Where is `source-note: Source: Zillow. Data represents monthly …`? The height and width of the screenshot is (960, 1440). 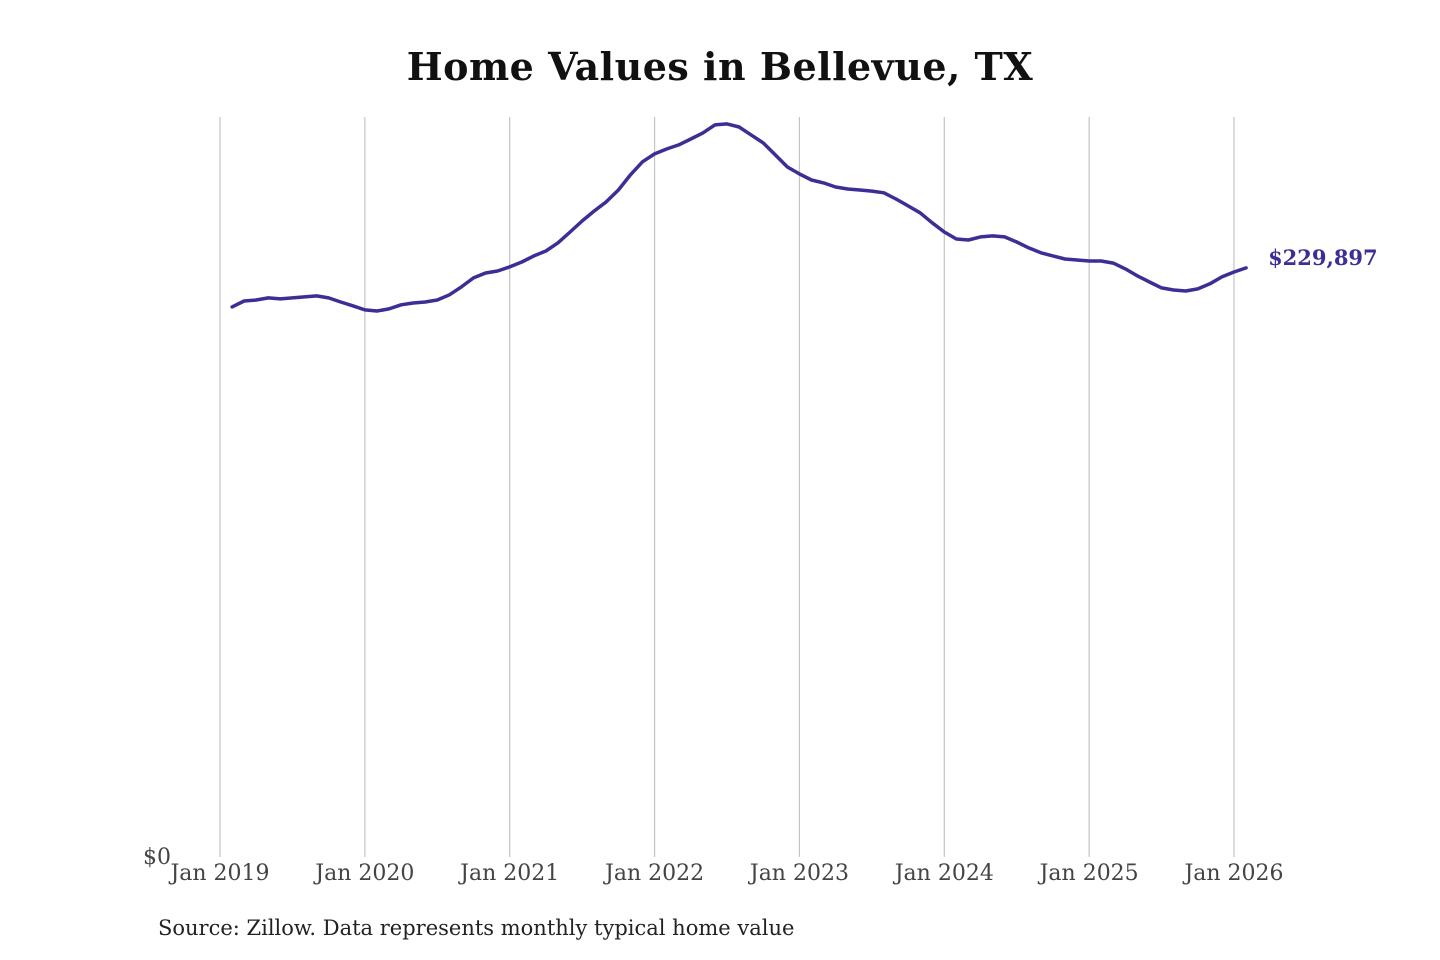 source-note: Source: Zillow. Data represents monthly … is located at coordinates (476, 928).